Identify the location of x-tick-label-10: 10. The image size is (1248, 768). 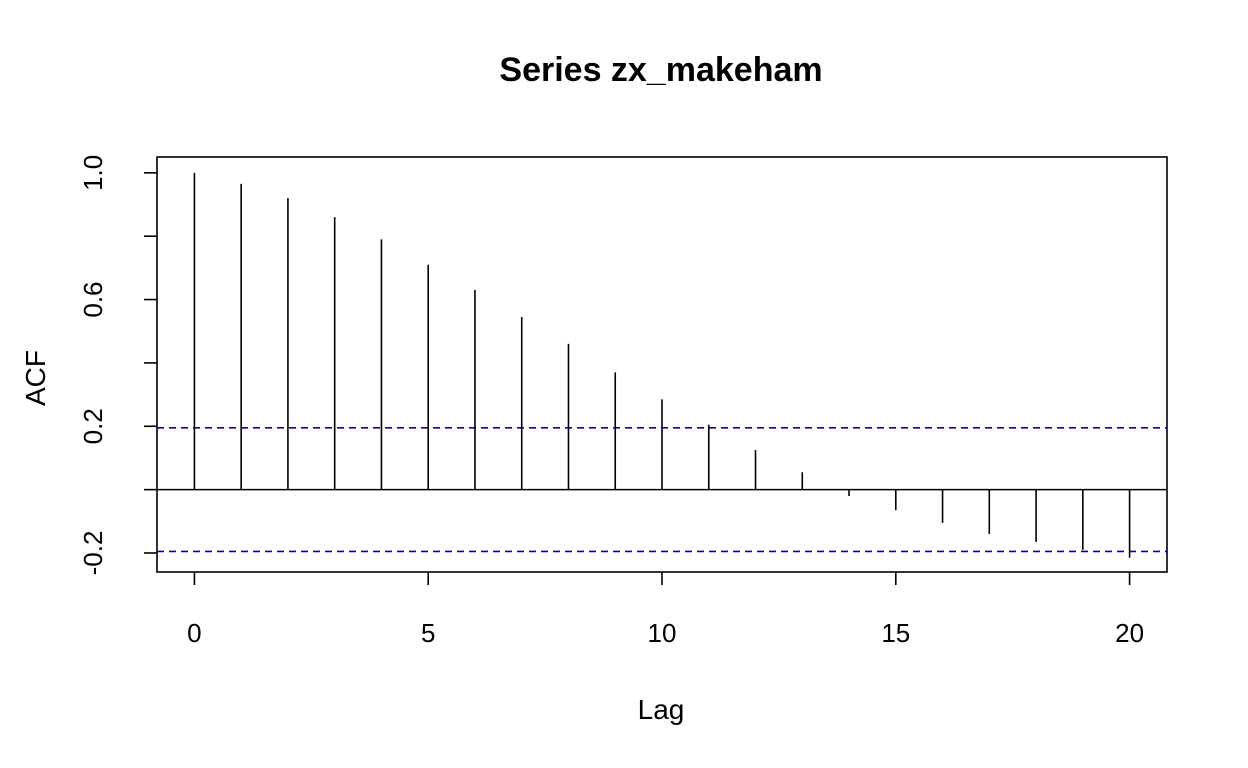
(662, 633).